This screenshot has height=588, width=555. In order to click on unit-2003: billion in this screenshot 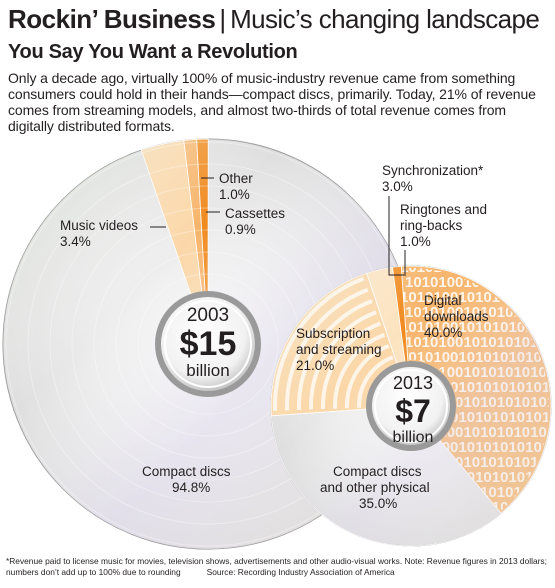, I will do `click(207, 370)`.